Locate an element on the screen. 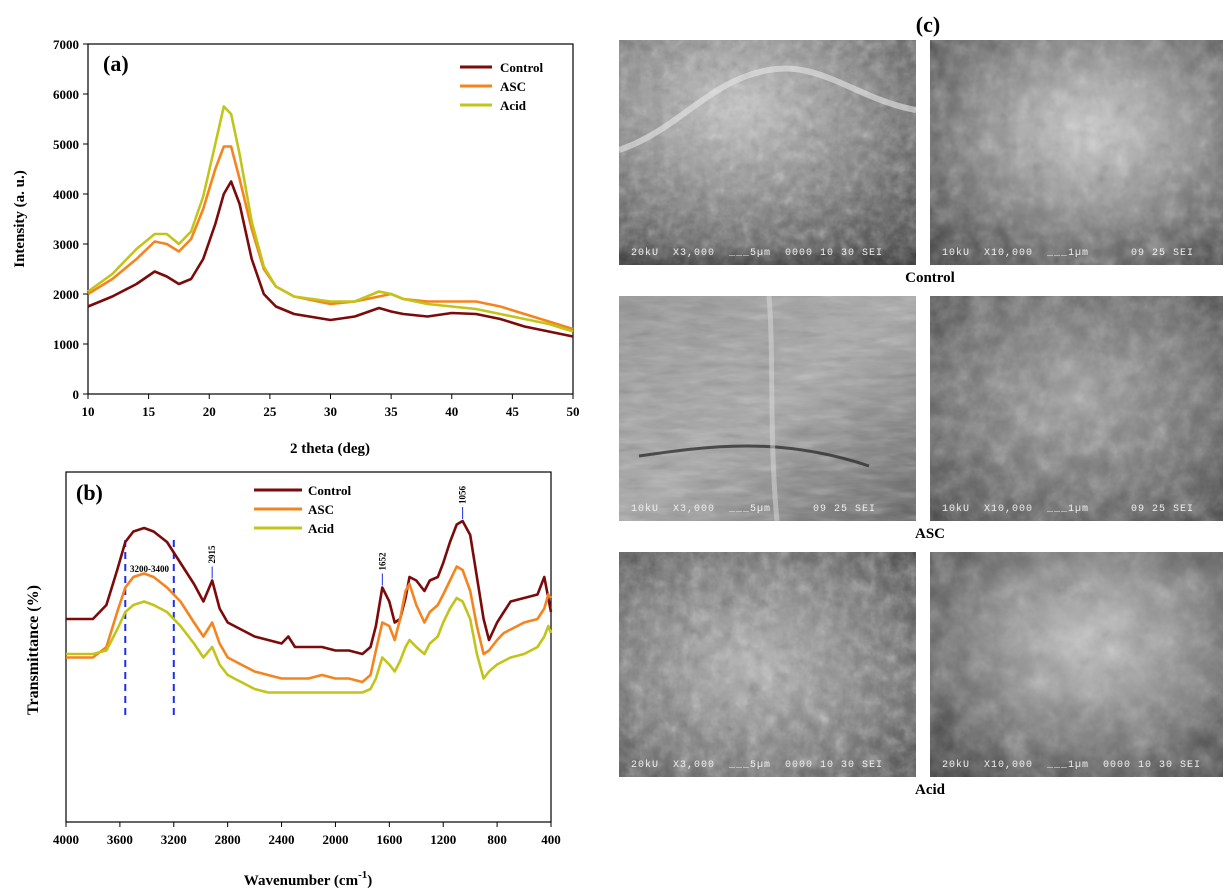 This screenshot has height=895, width=1227. xrd-x-tick-label-10: 10 is located at coordinates (88, 411).